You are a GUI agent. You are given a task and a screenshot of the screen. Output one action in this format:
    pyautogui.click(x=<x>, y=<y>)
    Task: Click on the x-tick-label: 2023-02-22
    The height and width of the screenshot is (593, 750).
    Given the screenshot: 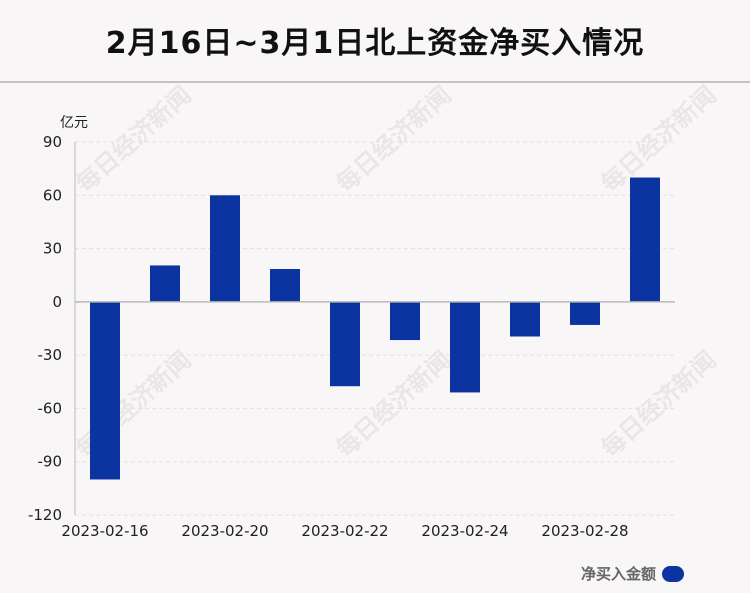 What is the action you would take?
    pyautogui.click(x=344, y=531)
    